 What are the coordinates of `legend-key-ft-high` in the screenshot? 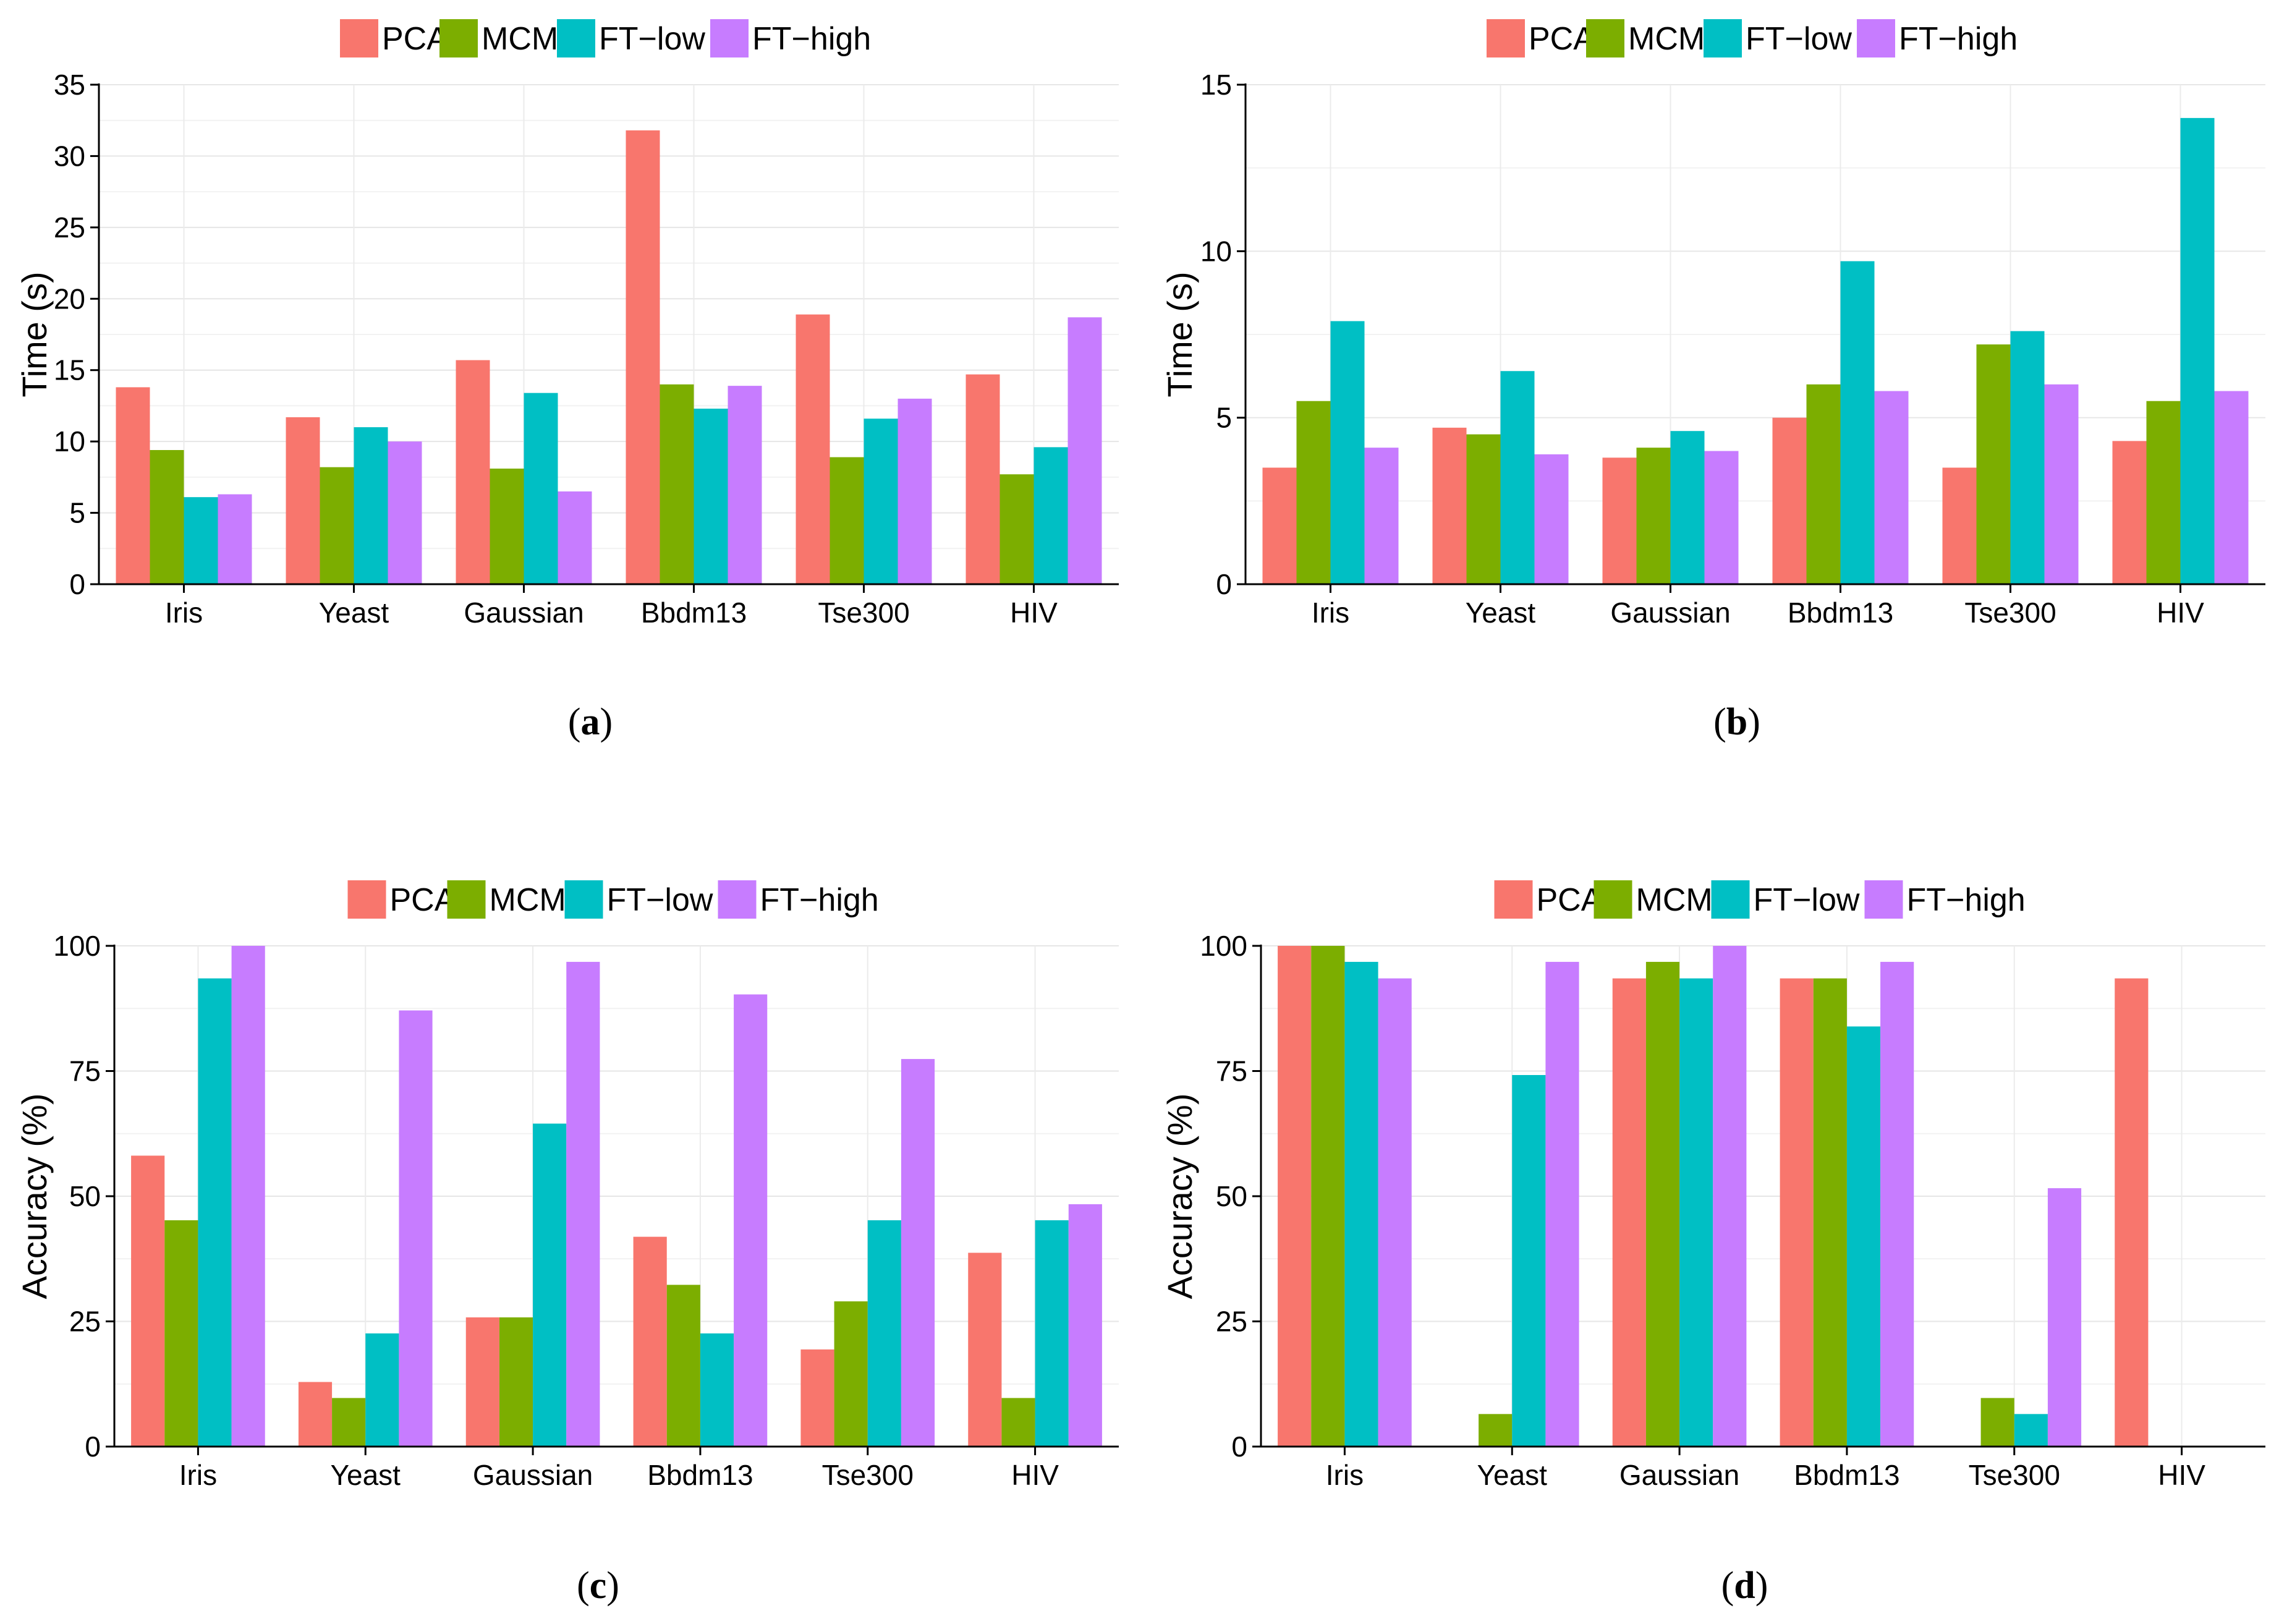 It's located at (729, 38).